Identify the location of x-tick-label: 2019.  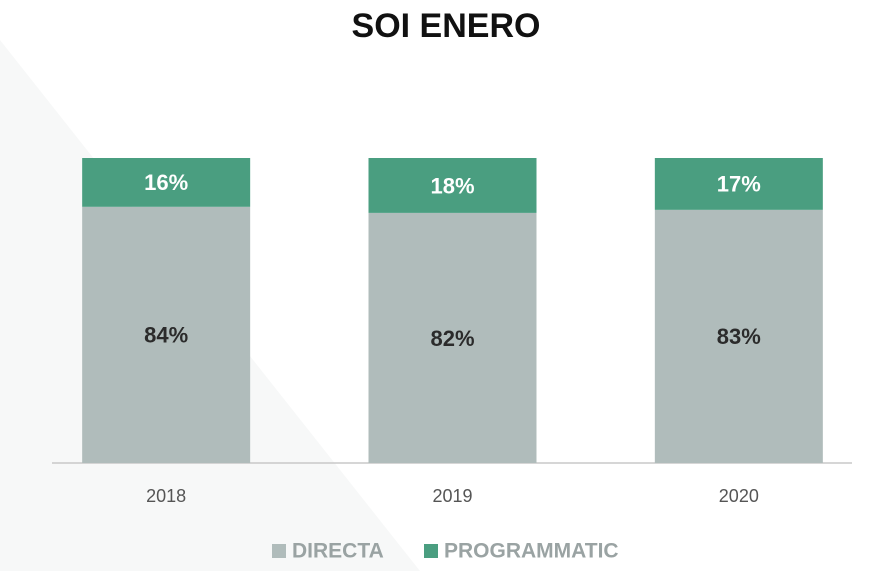
(452, 496).